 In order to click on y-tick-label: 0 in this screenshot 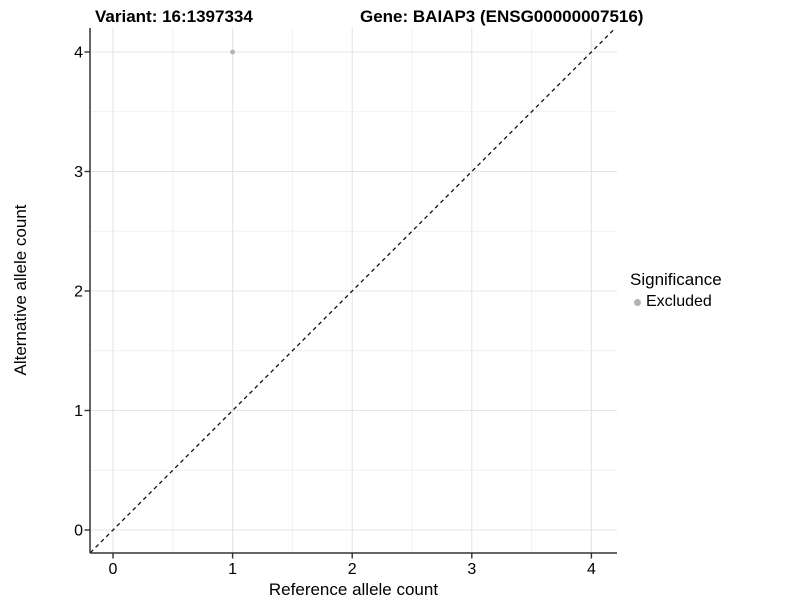, I will do `click(78, 531)`.